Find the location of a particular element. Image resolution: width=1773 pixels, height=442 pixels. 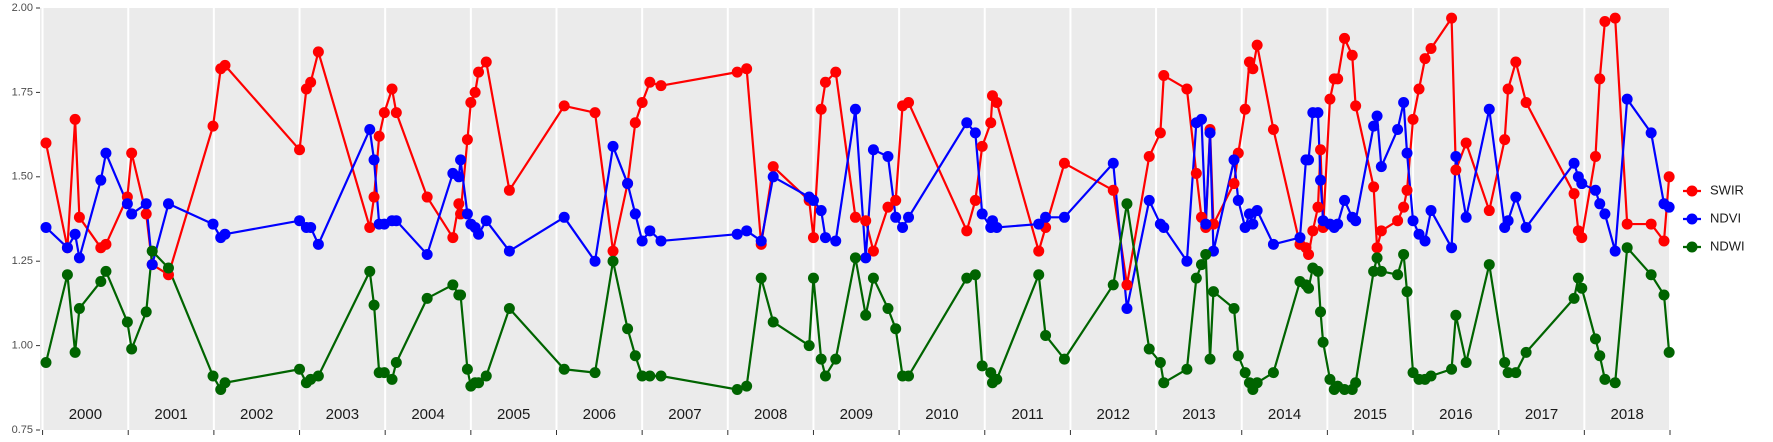

year-label: 2002 is located at coordinates (256, 414).